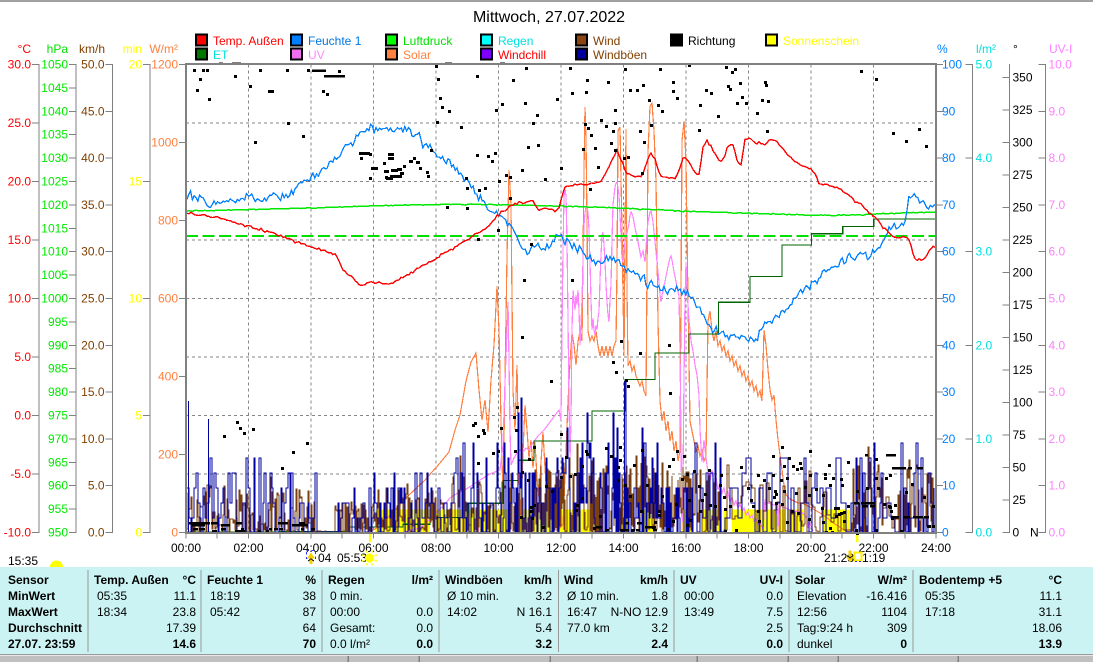  I want to click on svg-text: 80, so click(949, 158).